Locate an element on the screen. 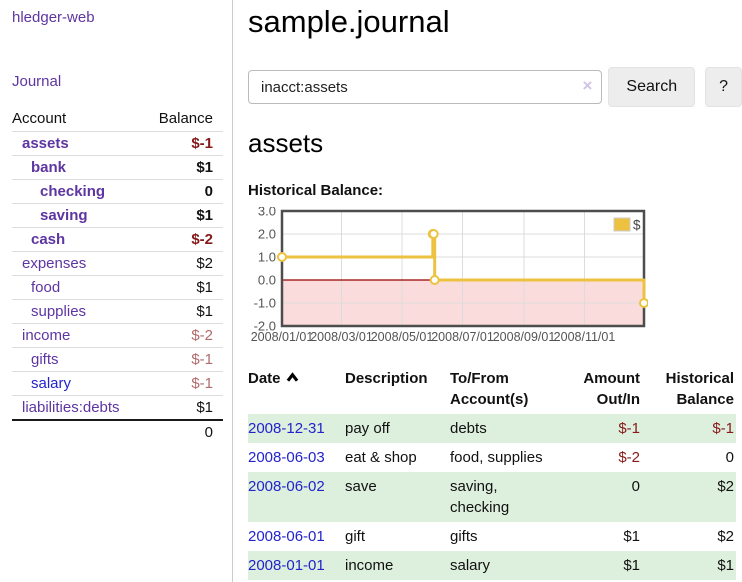  svg-text: 2008/09/01 is located at coordinates (524, 337).